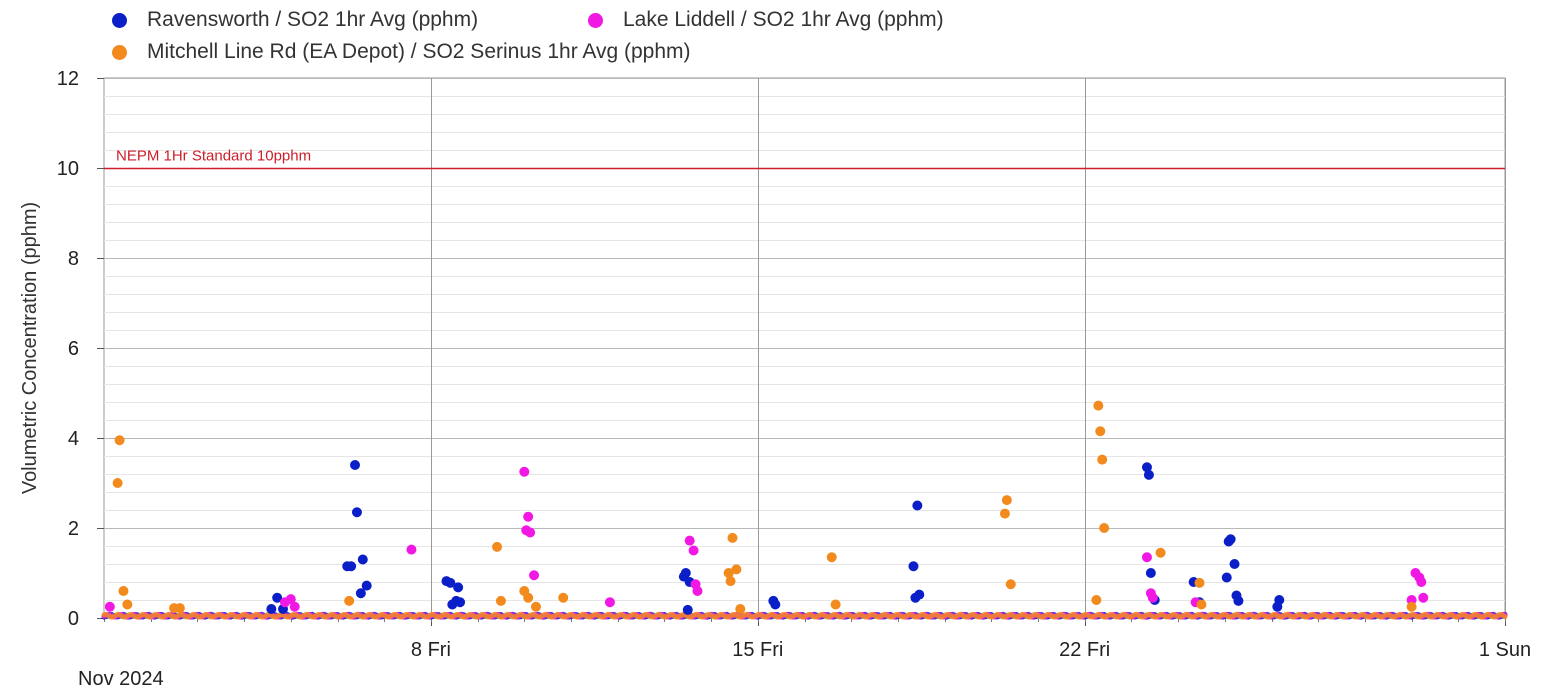 The image size is (1544, 696). Describe the element at coordinates (783, 19) in the screenshot. I see `legend-label-lake-liddell: Lake Liddell / SO2 1hr Avg (pphm)` at that location.